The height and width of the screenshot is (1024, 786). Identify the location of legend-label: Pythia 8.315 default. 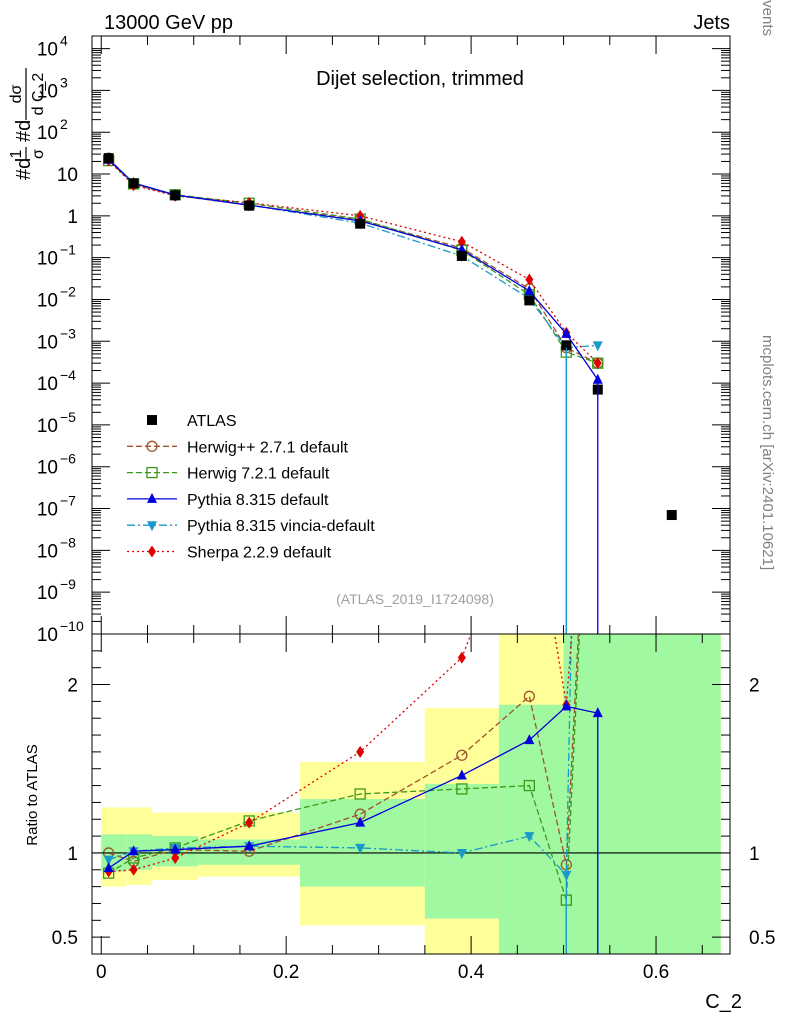
(258, 500).